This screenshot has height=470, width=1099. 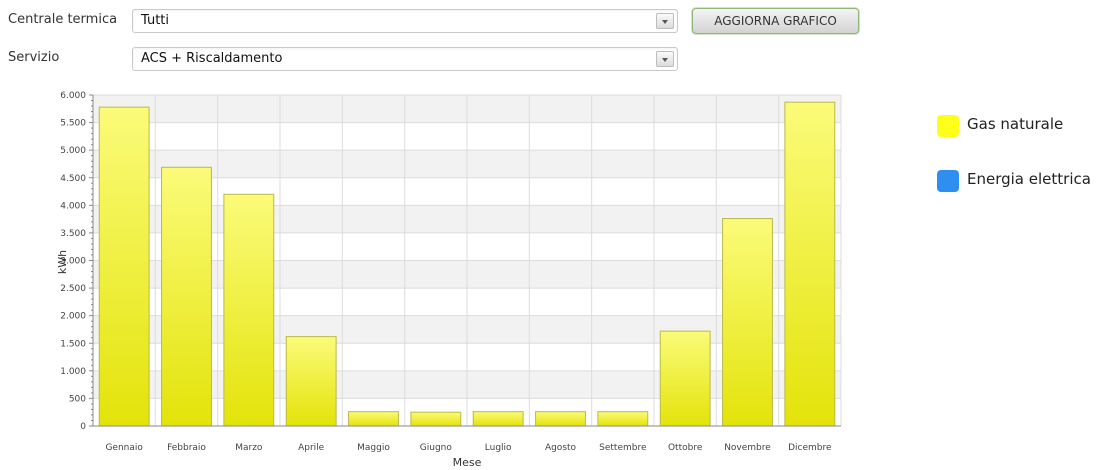 I want to click on y-axis-label: kWh, so click(x=62, y=262).